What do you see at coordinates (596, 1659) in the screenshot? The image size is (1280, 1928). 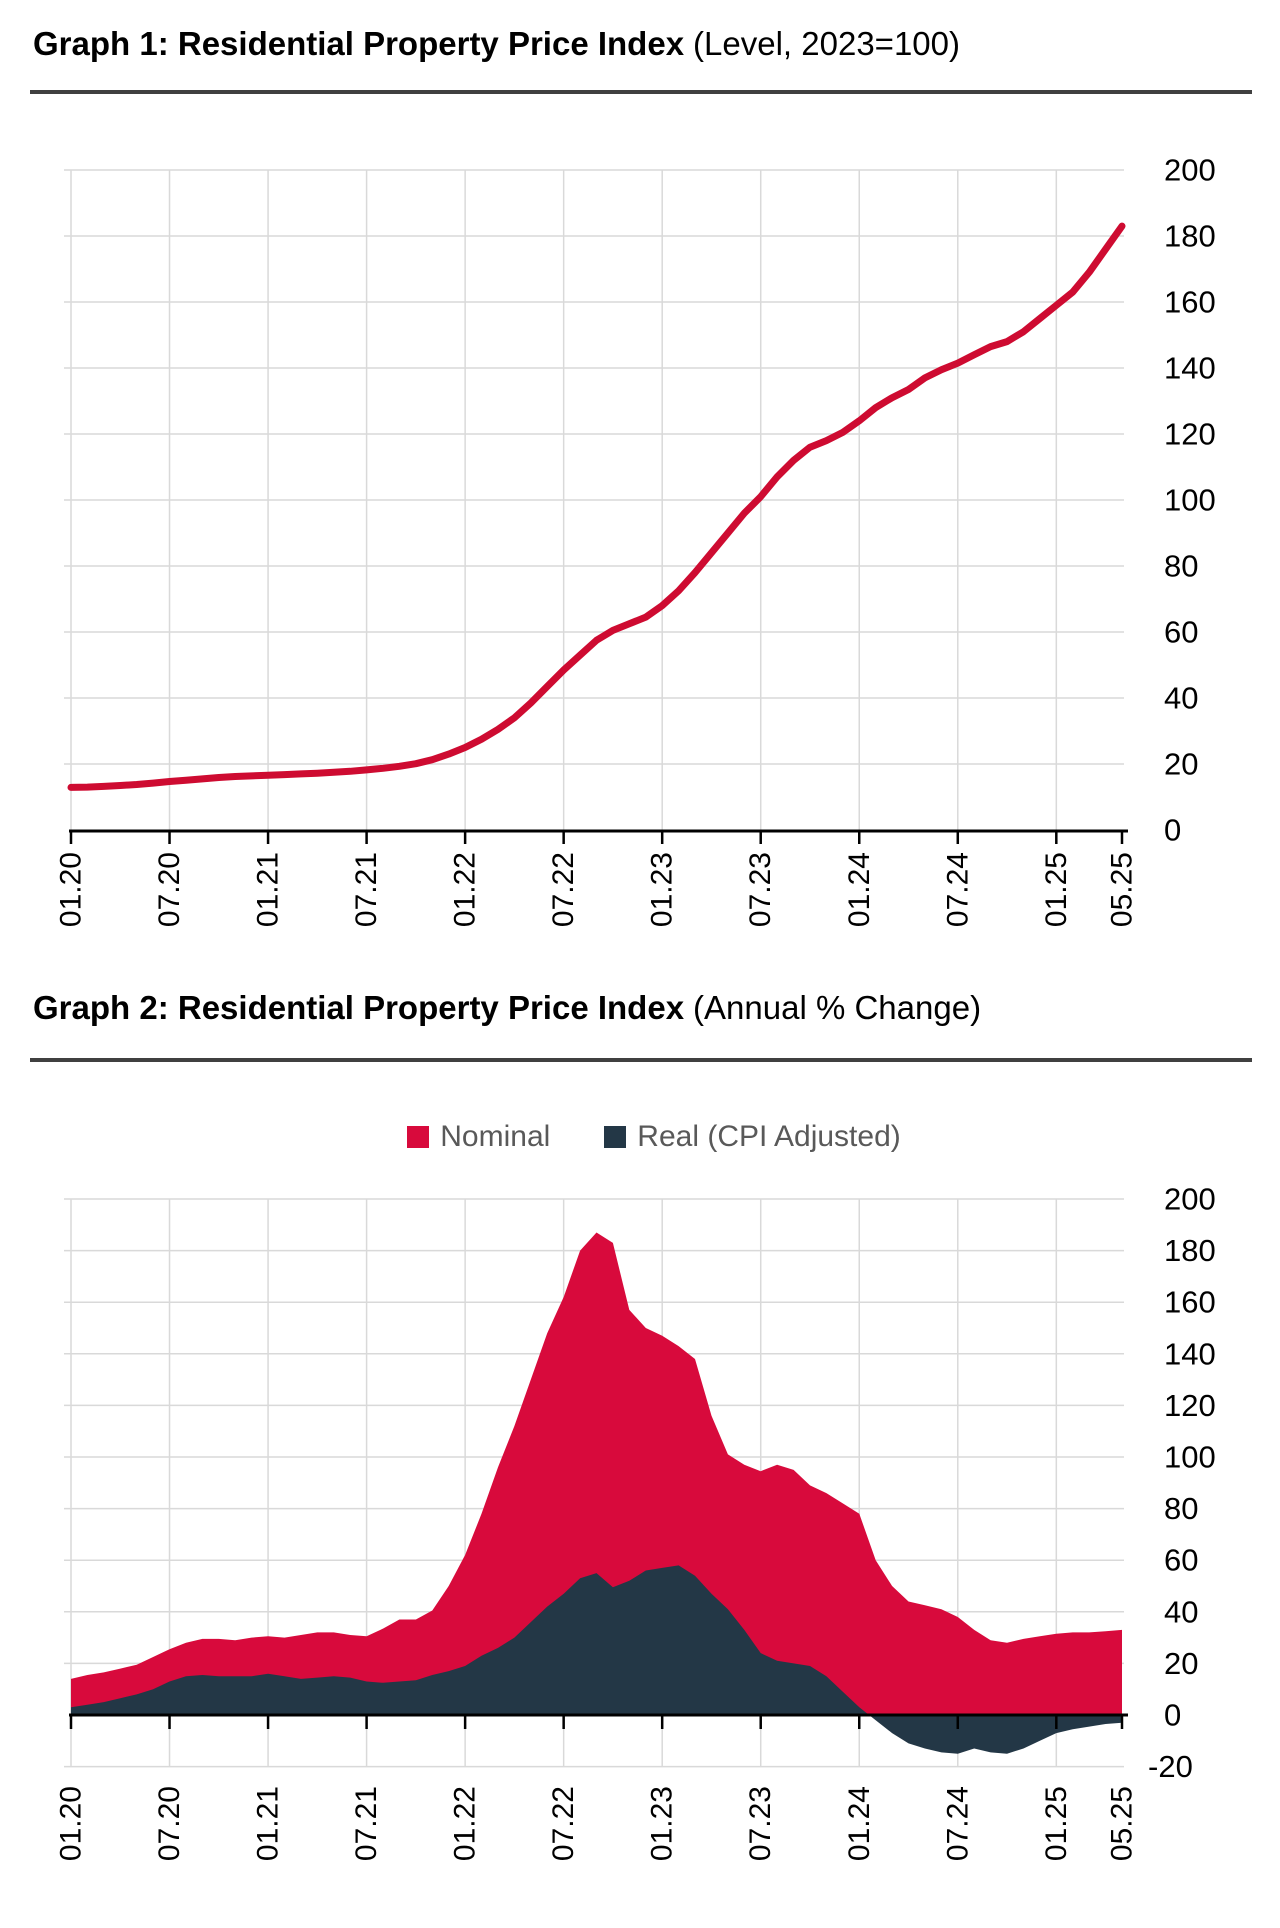 I see `graph2-real-area` at bounding box center [596, 1659].